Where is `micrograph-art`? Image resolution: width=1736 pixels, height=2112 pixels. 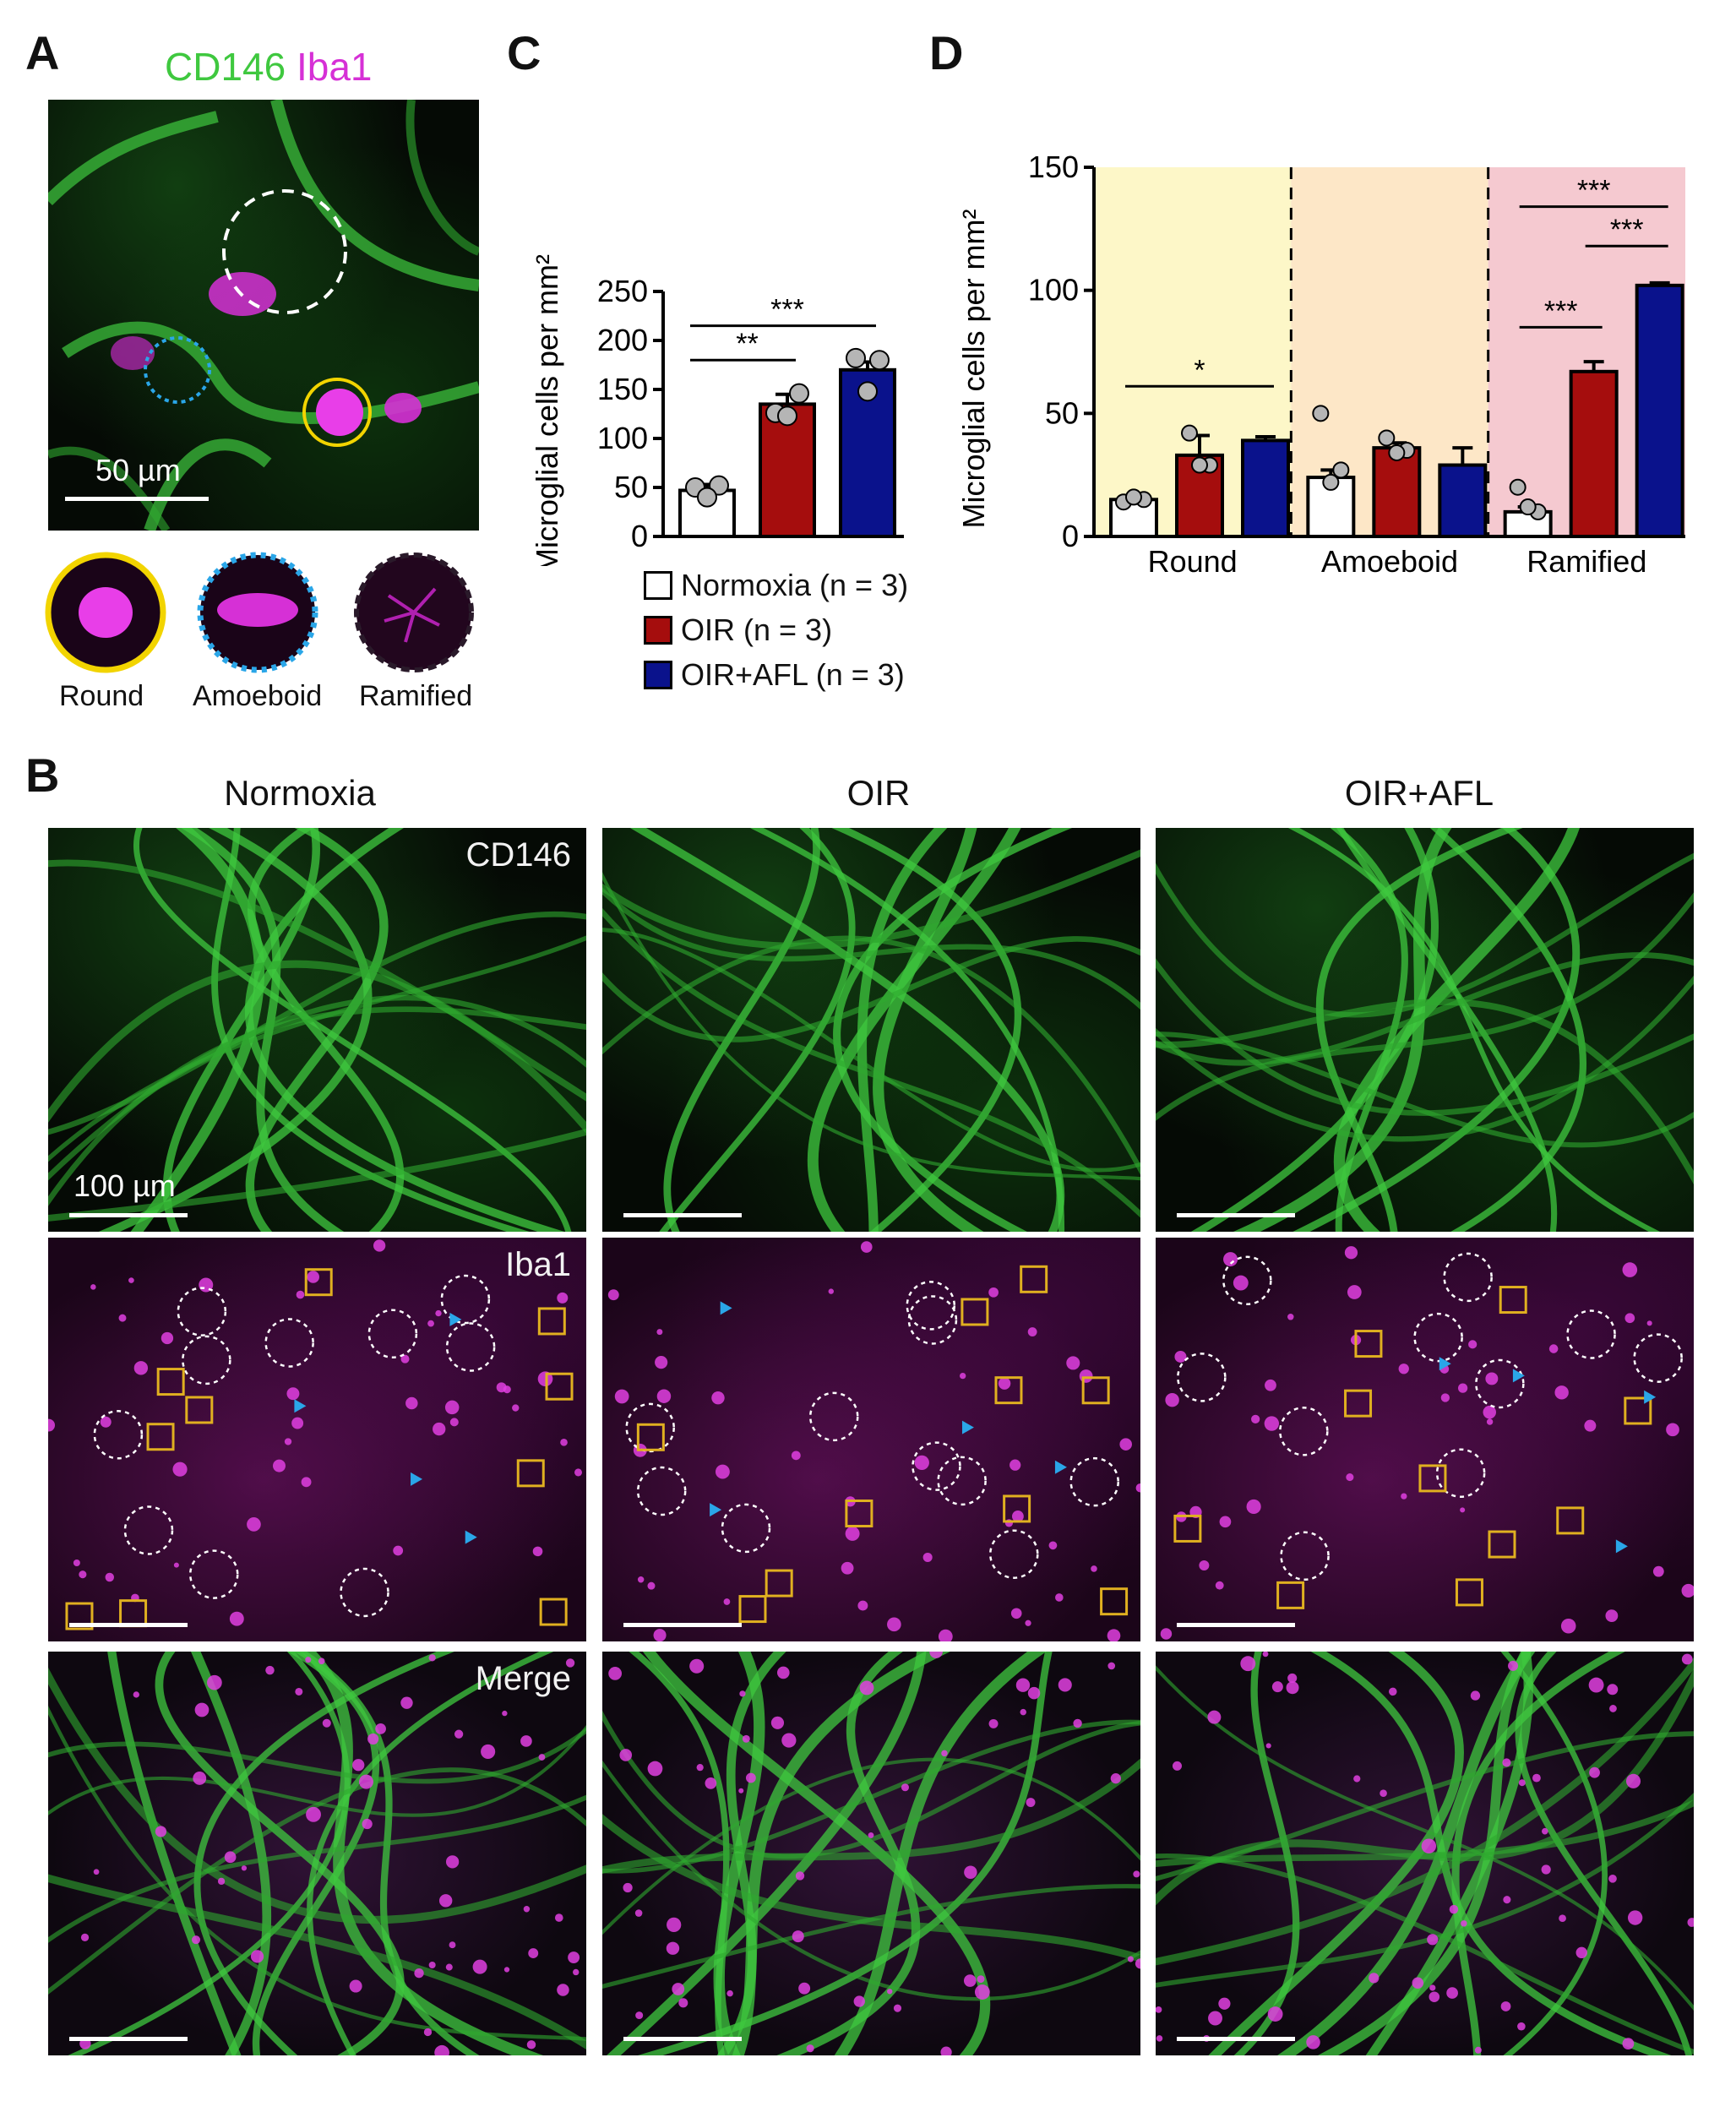
micrograph-art is located at coordinates (871, 1030).